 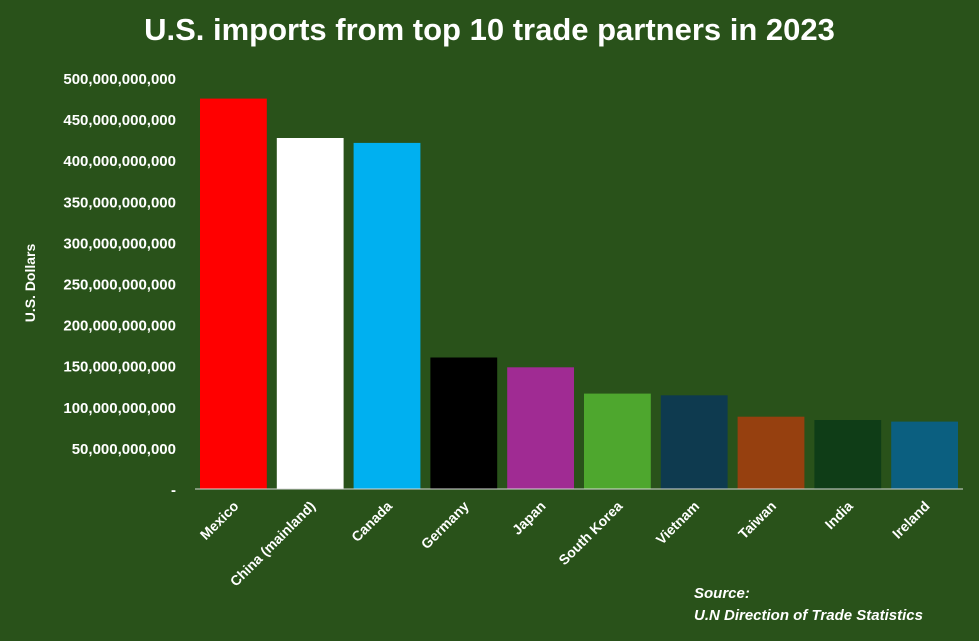 I want to click on y-tick-label: 300,000,000,000, so click(x=119, y=243).